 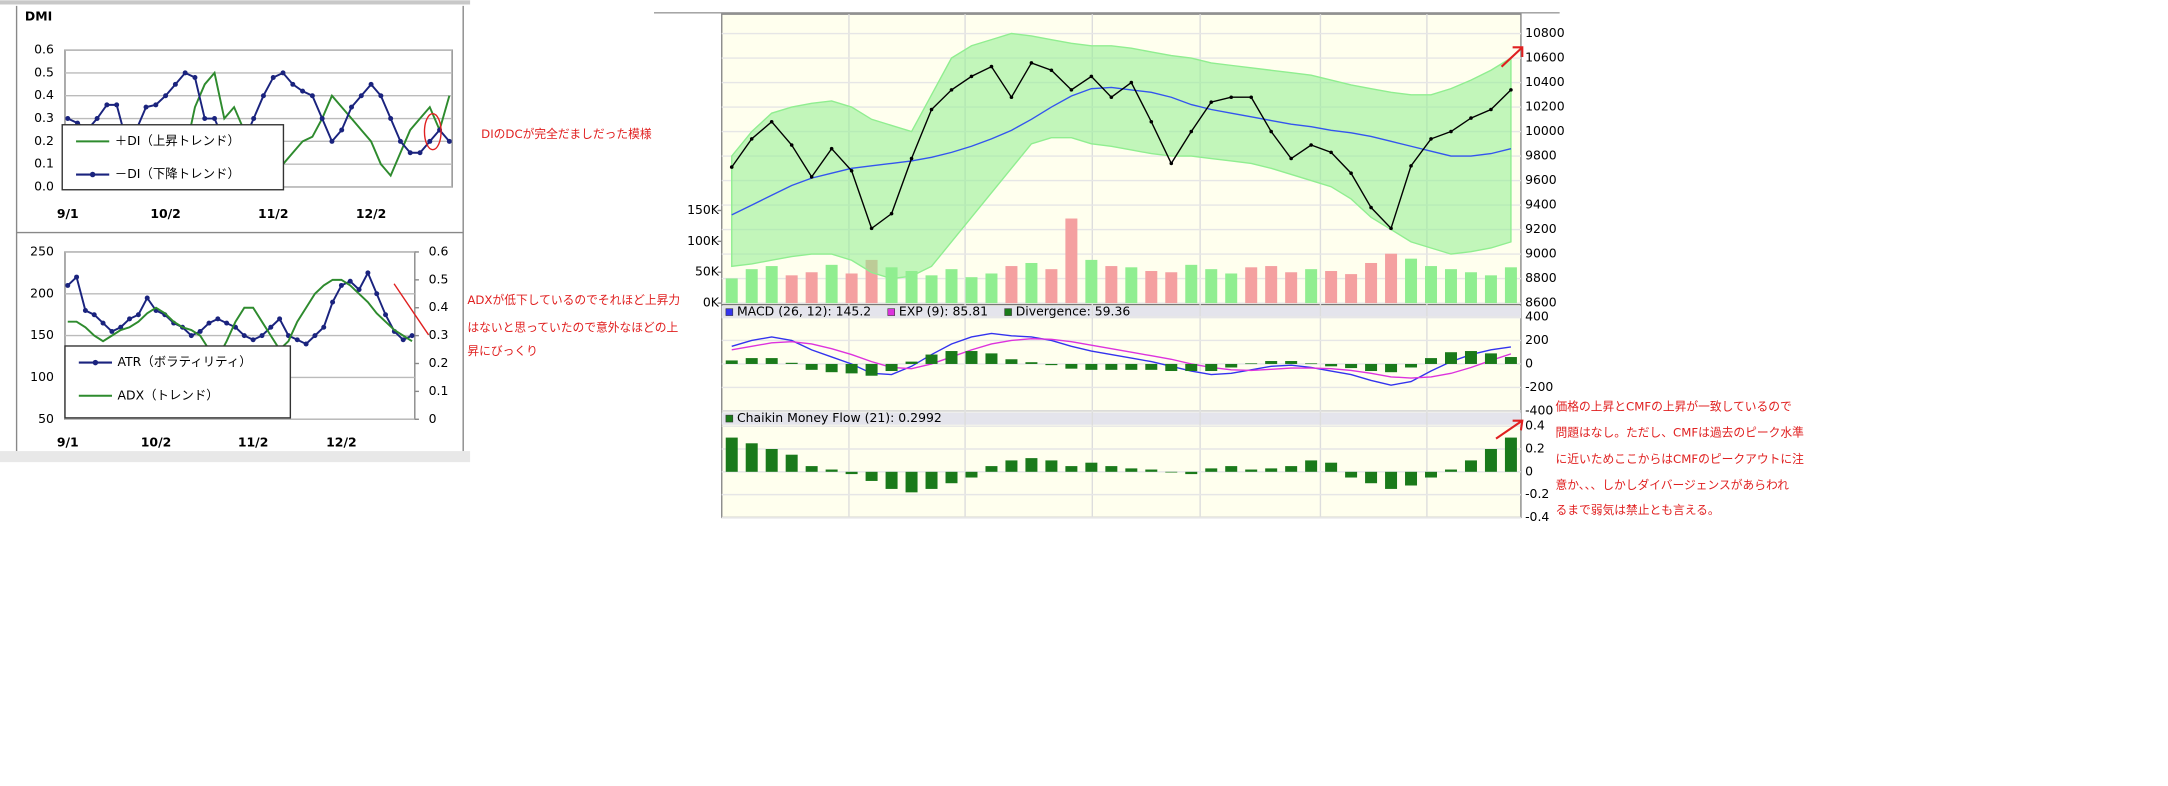 I want to click on legend-swatch, so click(x=1008, y=312).